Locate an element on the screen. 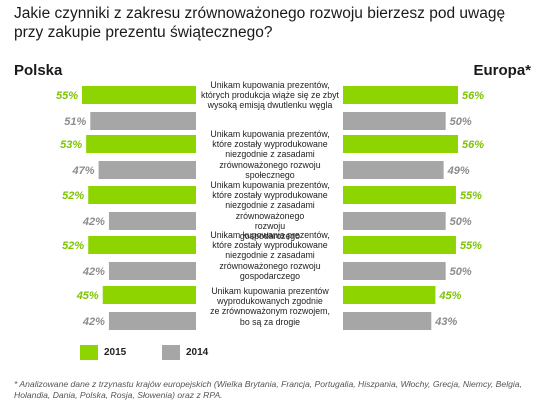 This screenshot has width=539, height=413. legend-swatch-2014 is located at coordinates (171, 352).